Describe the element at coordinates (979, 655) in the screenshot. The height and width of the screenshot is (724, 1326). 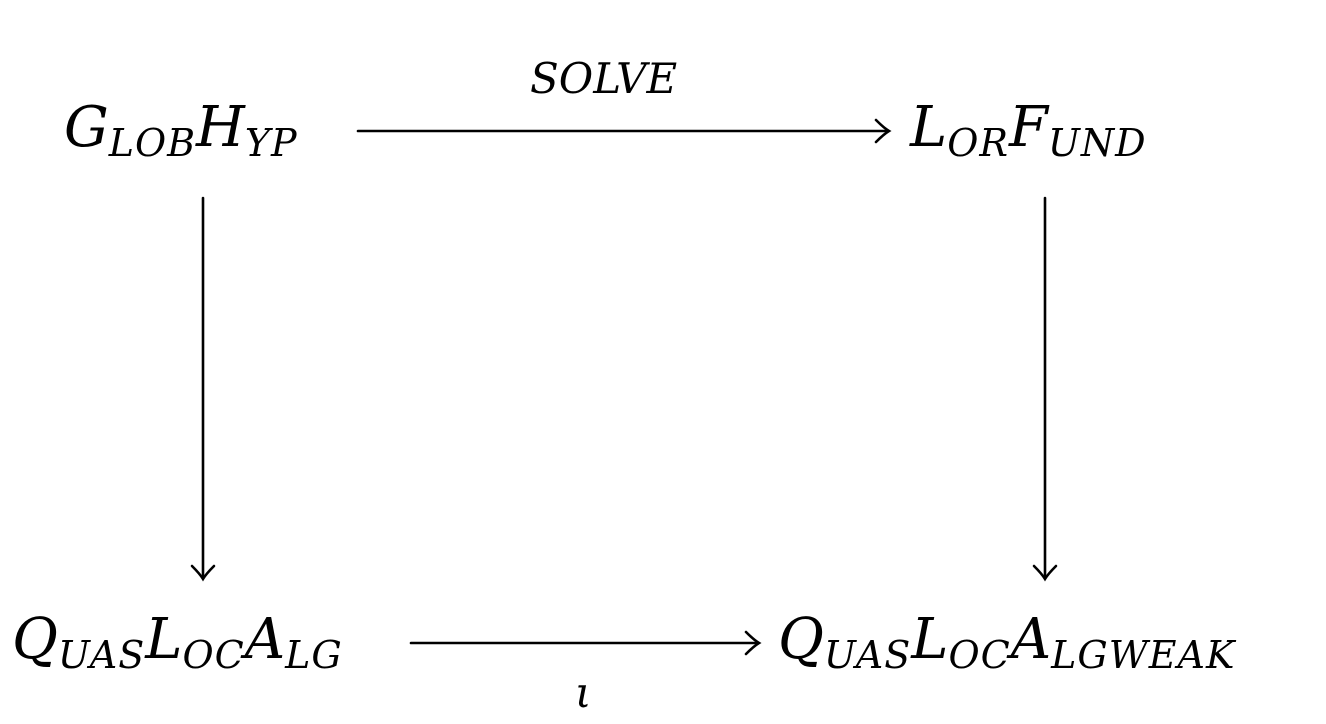
I see `node-quas-loc-algweak-sub-2: OC` at that location.